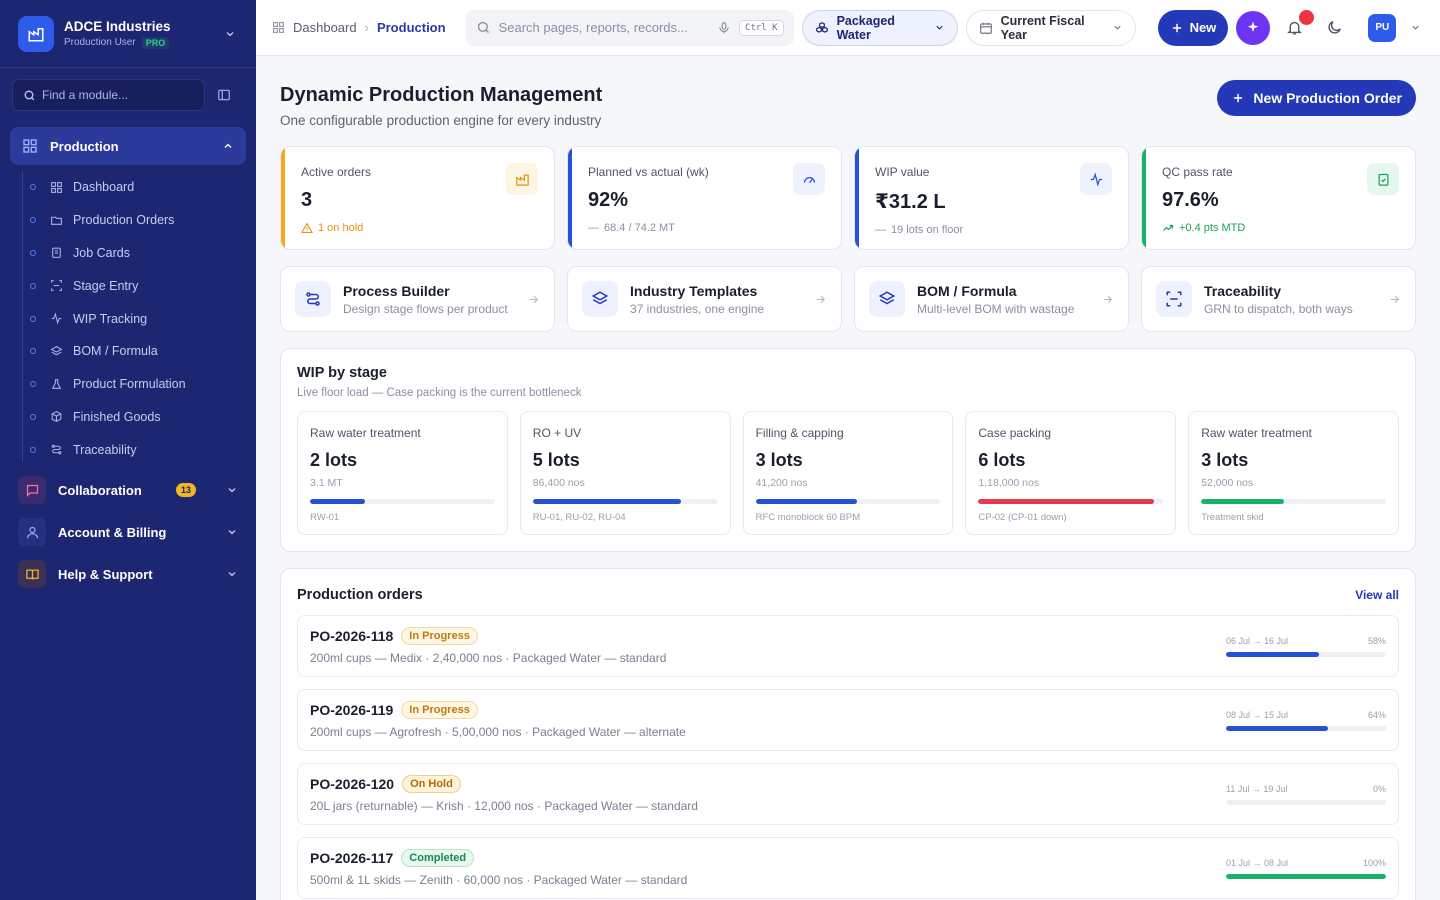  Describe the element at coordinates (134, 351) in the screenshot. I see `sidebar-item-bom-formula: BOM / Formula` at that location.